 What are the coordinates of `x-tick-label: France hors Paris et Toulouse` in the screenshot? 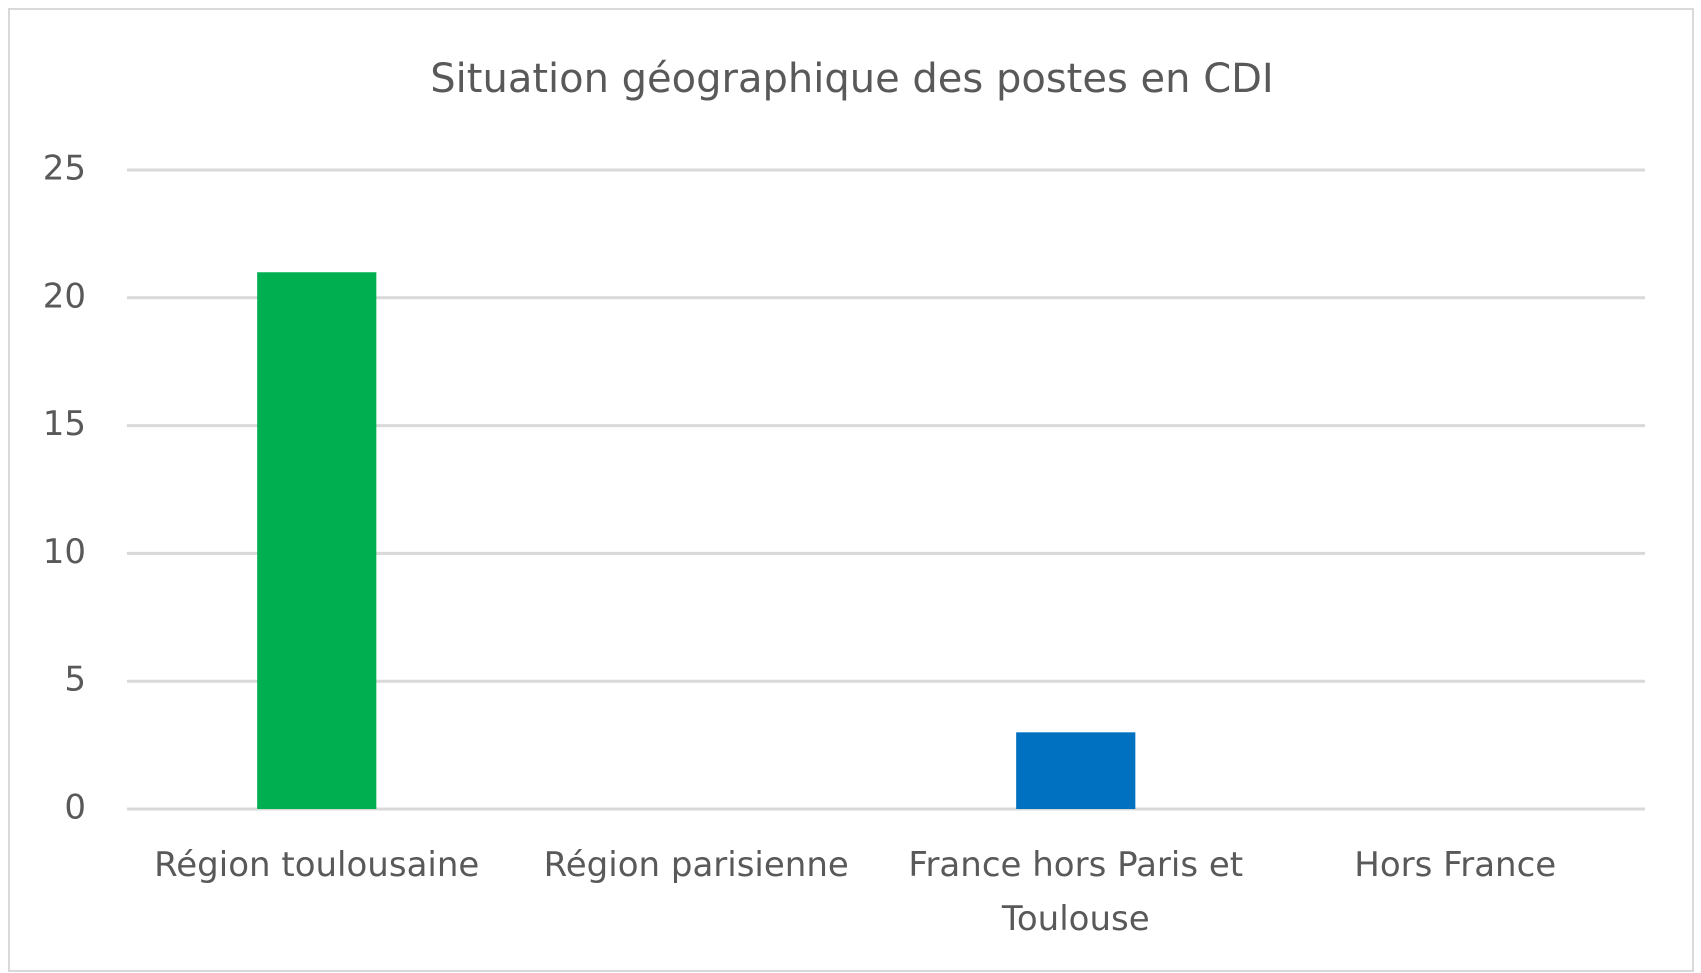 It's located at (1076, 892).